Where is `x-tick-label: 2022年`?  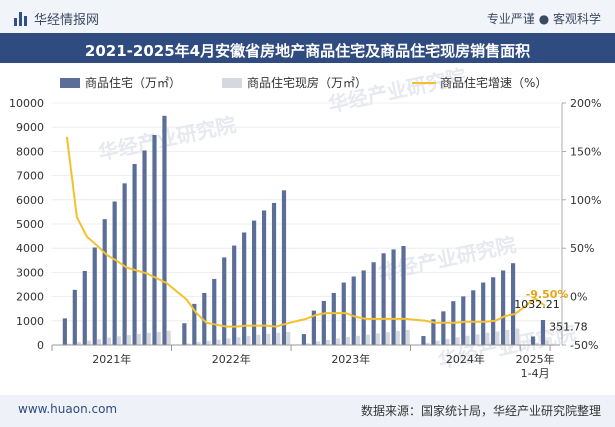
x-tick-label: 2022年 is located at coordinates (231, 359).